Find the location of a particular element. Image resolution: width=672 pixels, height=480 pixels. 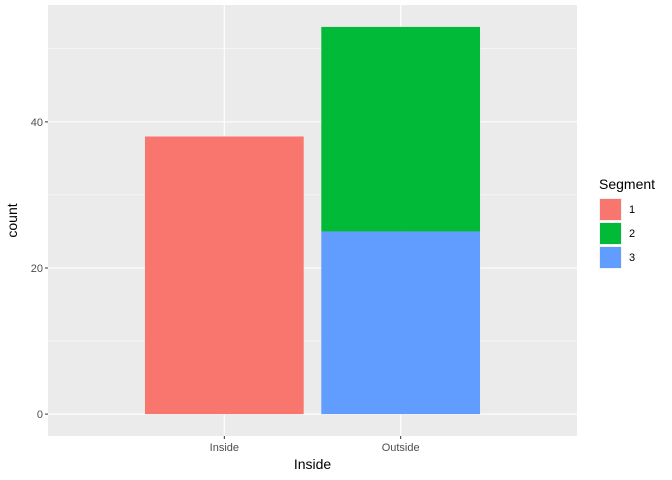

y-axis: 0 20 40 is located at coordinates (39, 269).